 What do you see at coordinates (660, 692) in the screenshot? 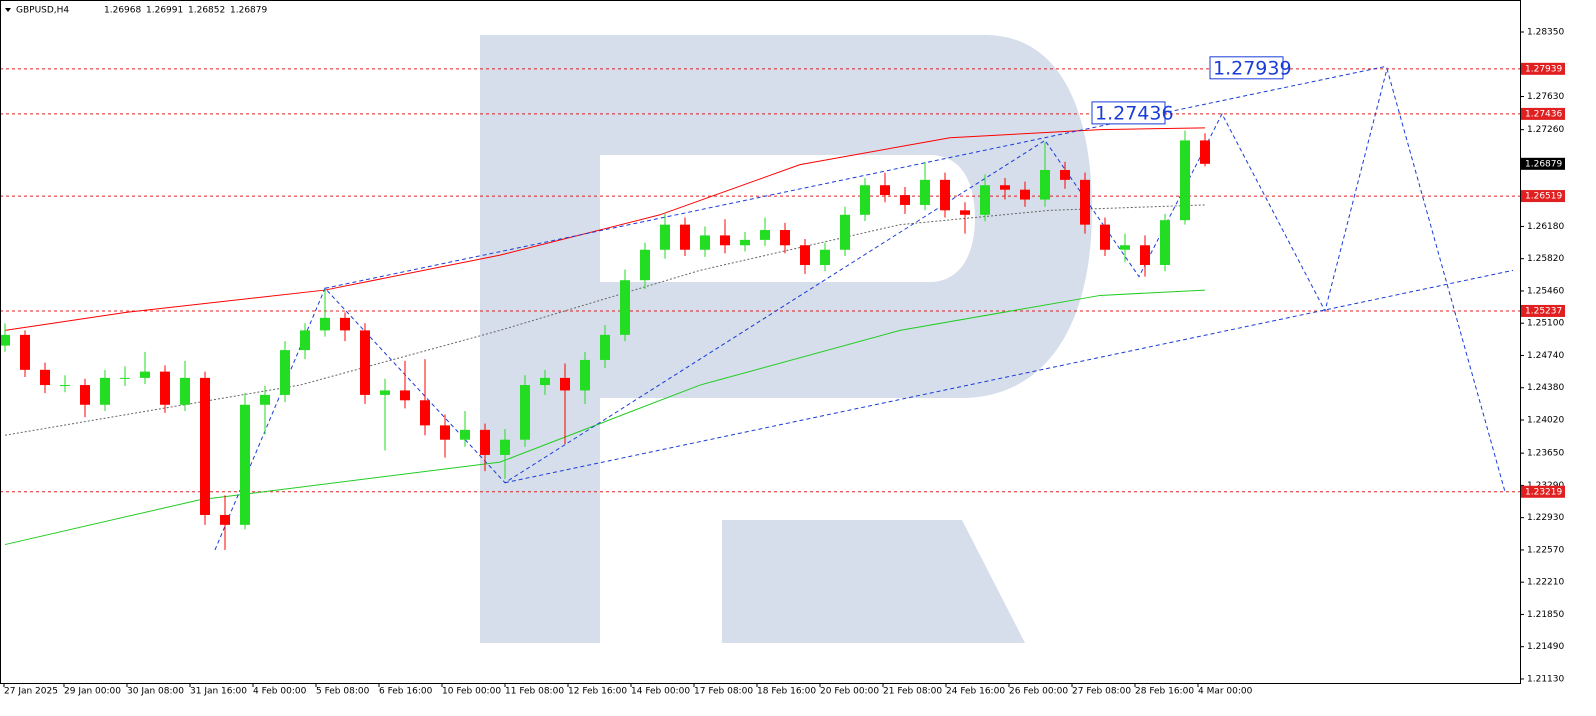
I see `x-tick-label: 14 Feb 00:00` at bounding box center [660, 692].